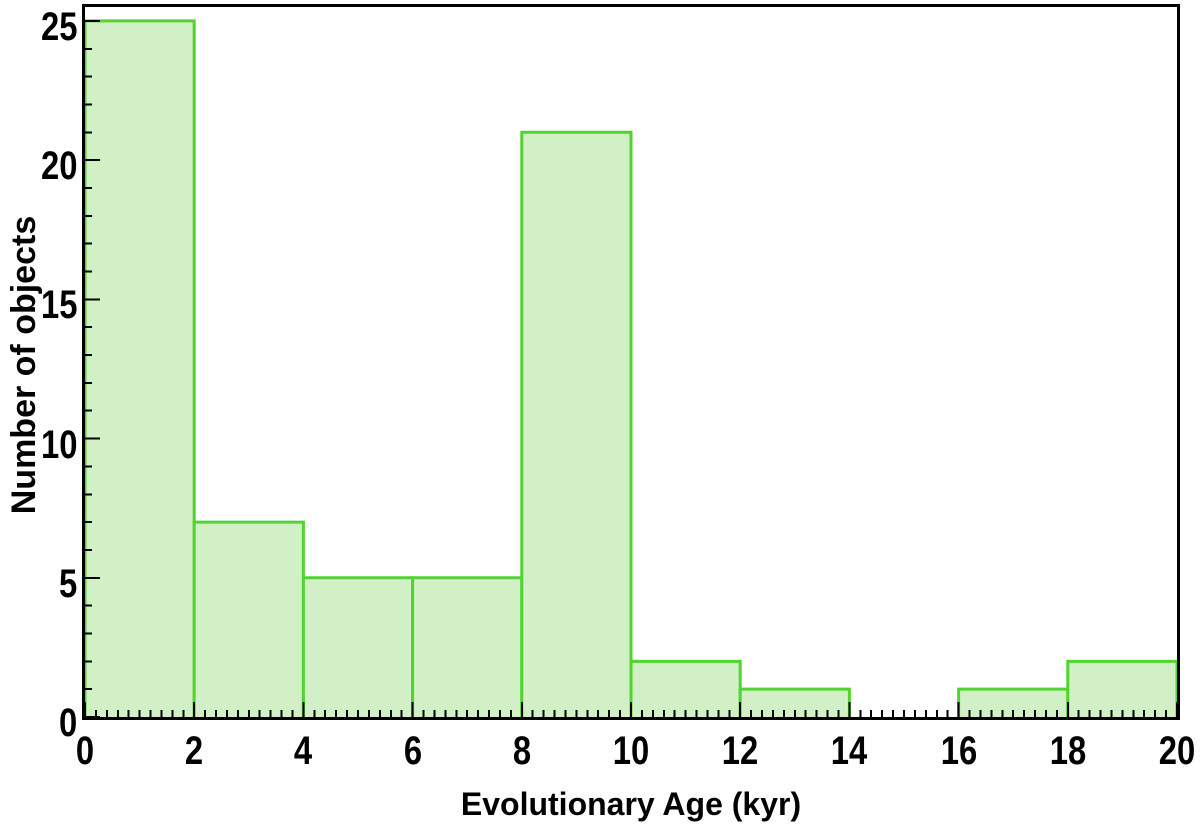 This screenshot has width=1200, height=835. I want to click on x-axis-title: Evolutionary Age (kyr), so click(631, 804).